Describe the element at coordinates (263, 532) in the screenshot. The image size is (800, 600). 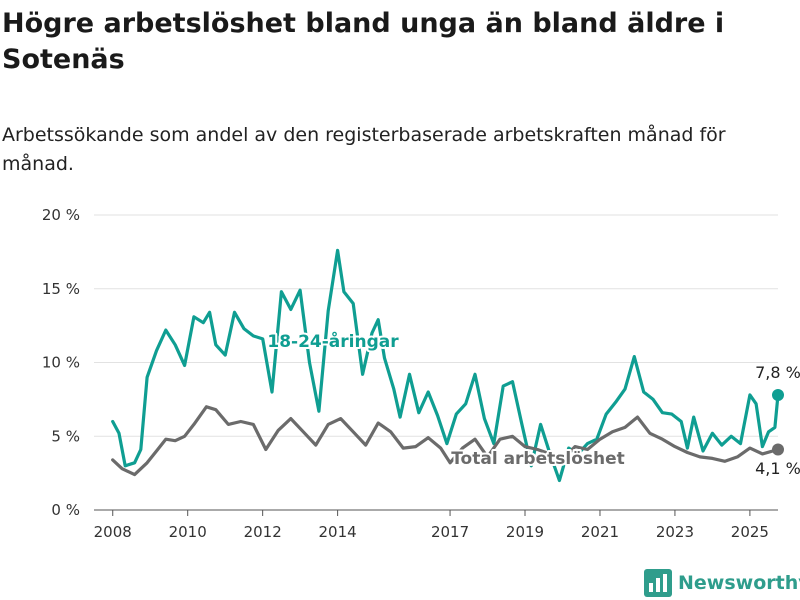
I see `x-tick-label: 2012` at that location.